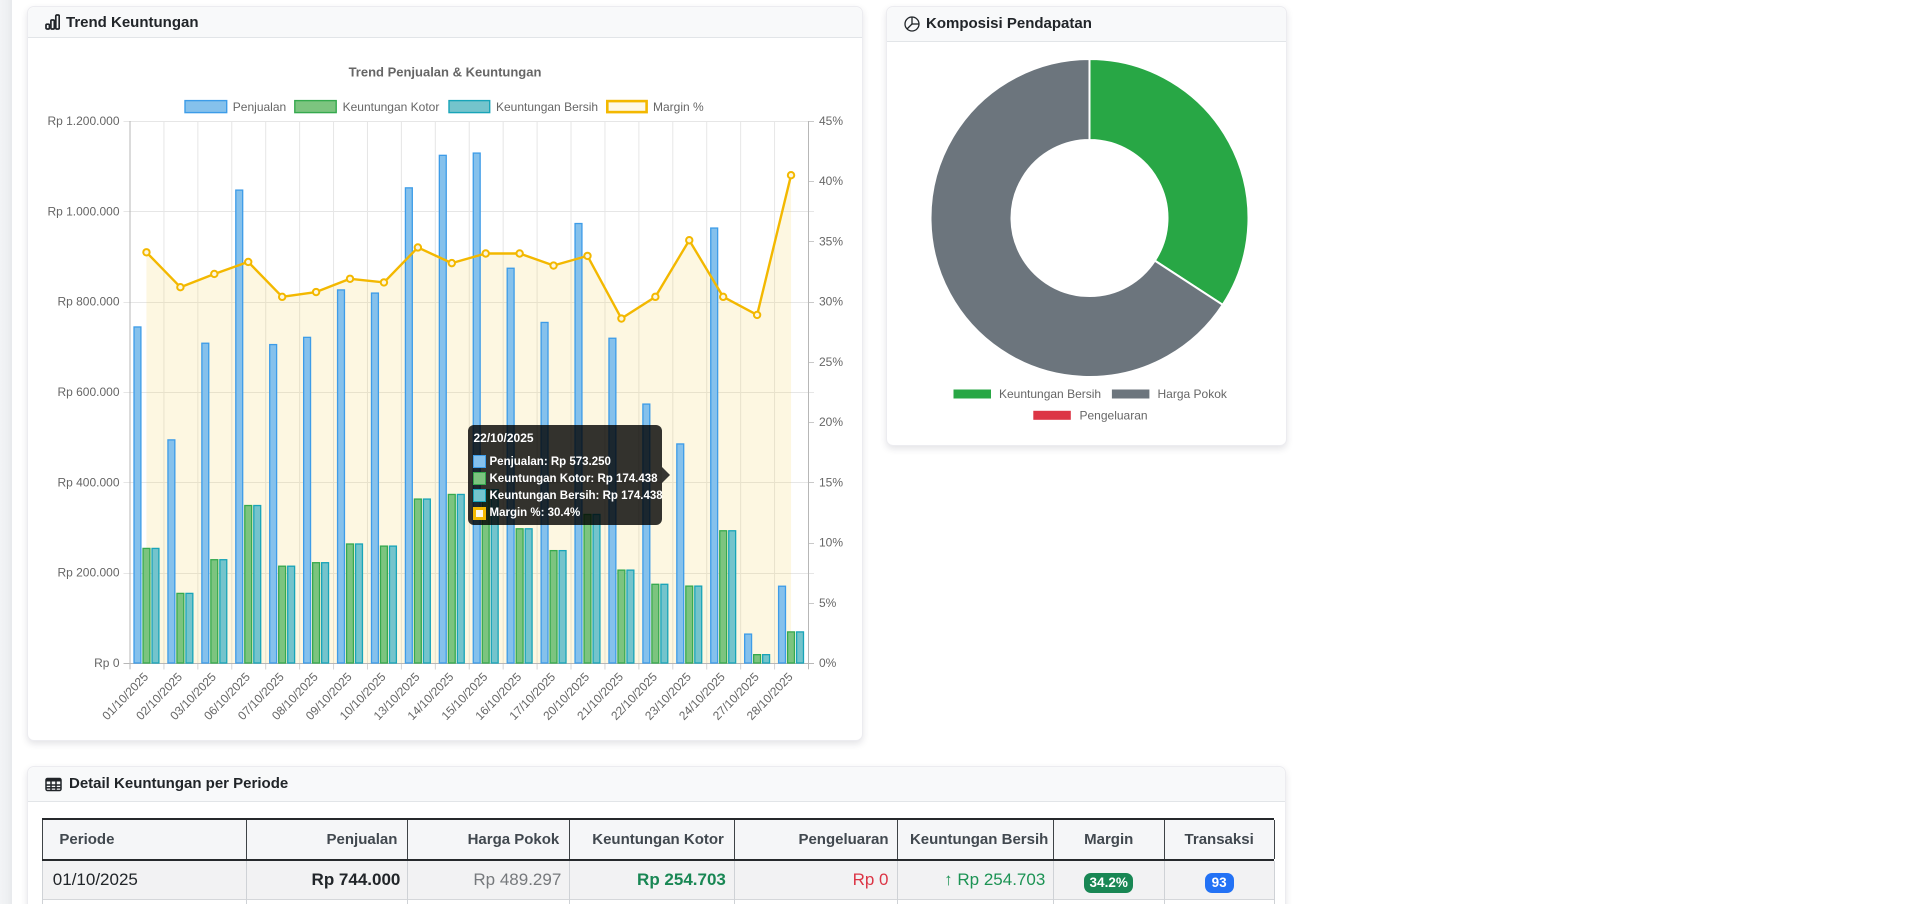 Image resolution: width=1914 pixels, height=904 pixels. Describe the element at coordinates (1193, 394) in the screenshot. I see `svg-text: Harga Pokok` at that location.